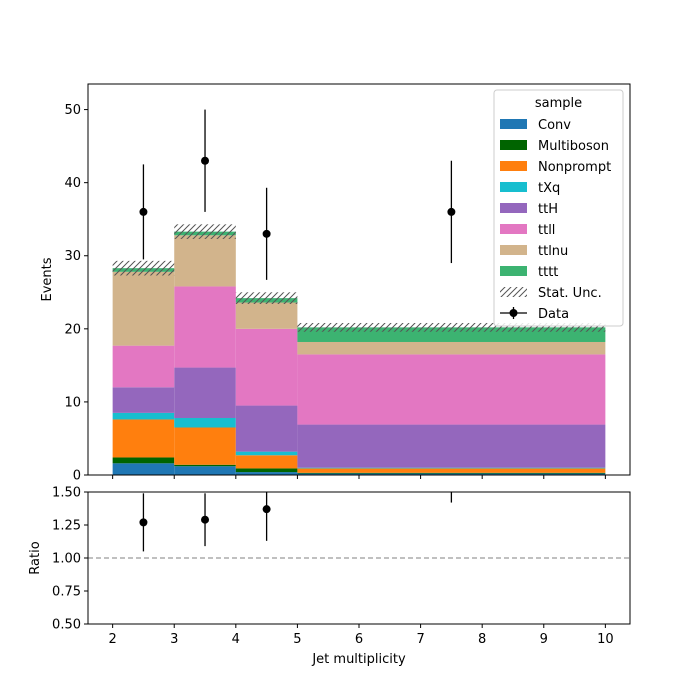 The height and width of the screenshot is (700, 700). What do you see at coordinates (35, 557) in the screenshot?
I see `ratio-y-axis-label: Ratio` at bounding box center [35, 557].